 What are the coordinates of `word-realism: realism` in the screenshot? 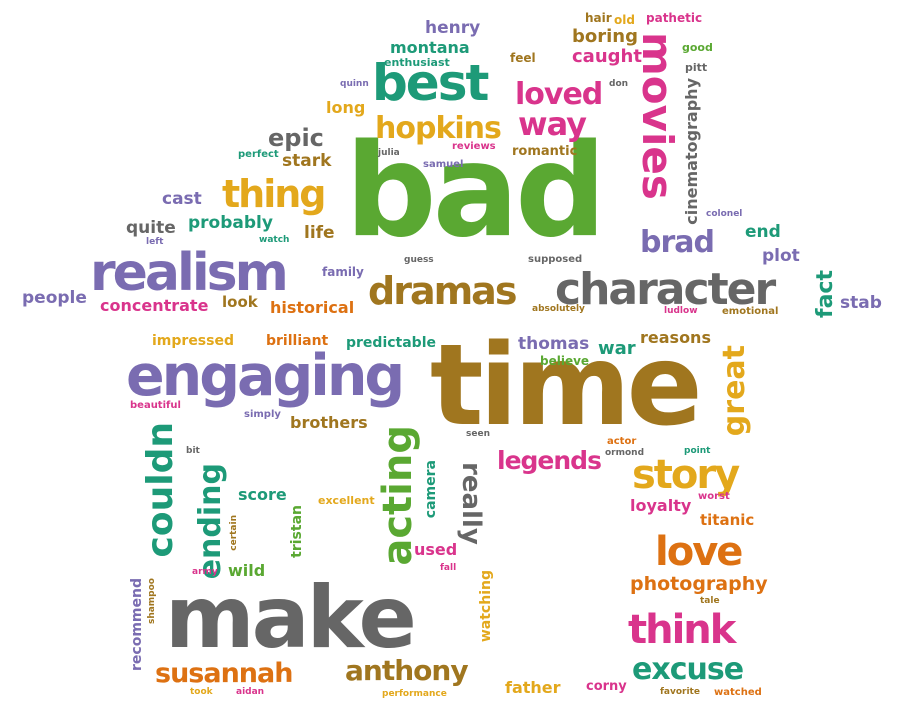 It's located at (189, 273).